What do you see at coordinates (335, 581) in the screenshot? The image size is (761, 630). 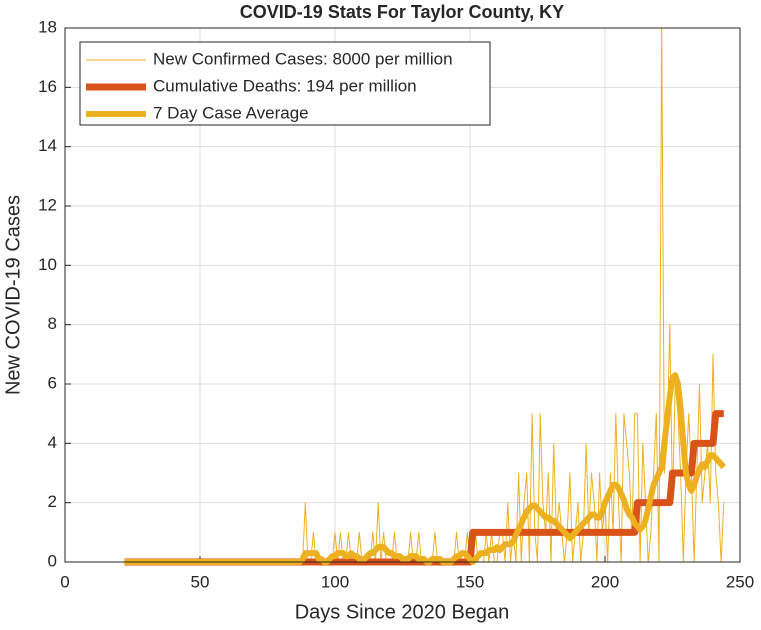 I see `x-tick-label: 100` at bounding box center [335, 581].